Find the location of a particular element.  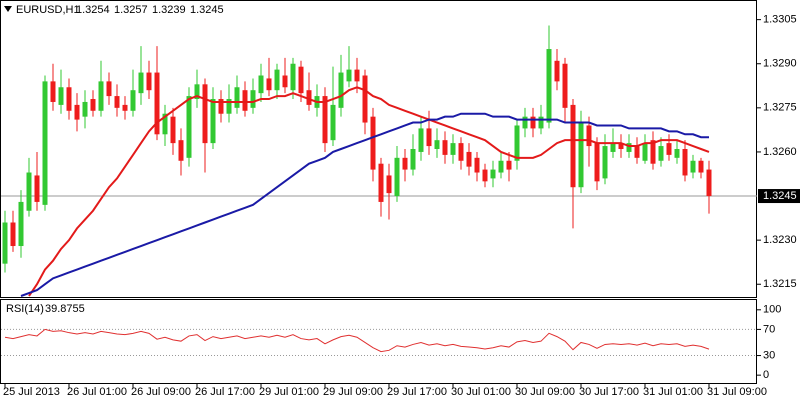

y-tick-label: 1.3290 is located at coordinates (780, 64).